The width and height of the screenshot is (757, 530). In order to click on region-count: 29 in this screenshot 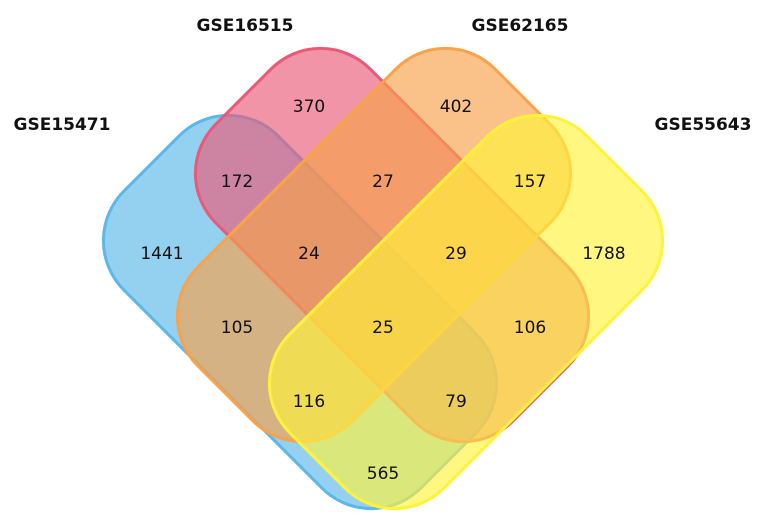, I will do `click(456, 254)`.